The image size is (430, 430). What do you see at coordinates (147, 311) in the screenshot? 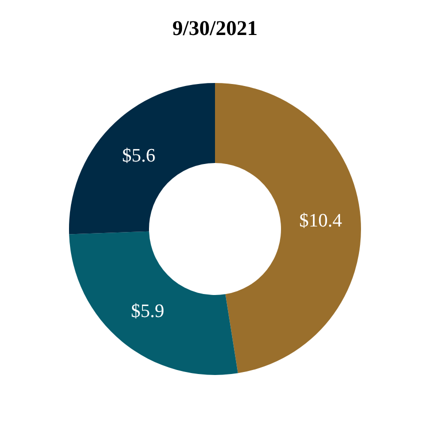
I see `data-label: $5.9` at bounding box center [147, 311].